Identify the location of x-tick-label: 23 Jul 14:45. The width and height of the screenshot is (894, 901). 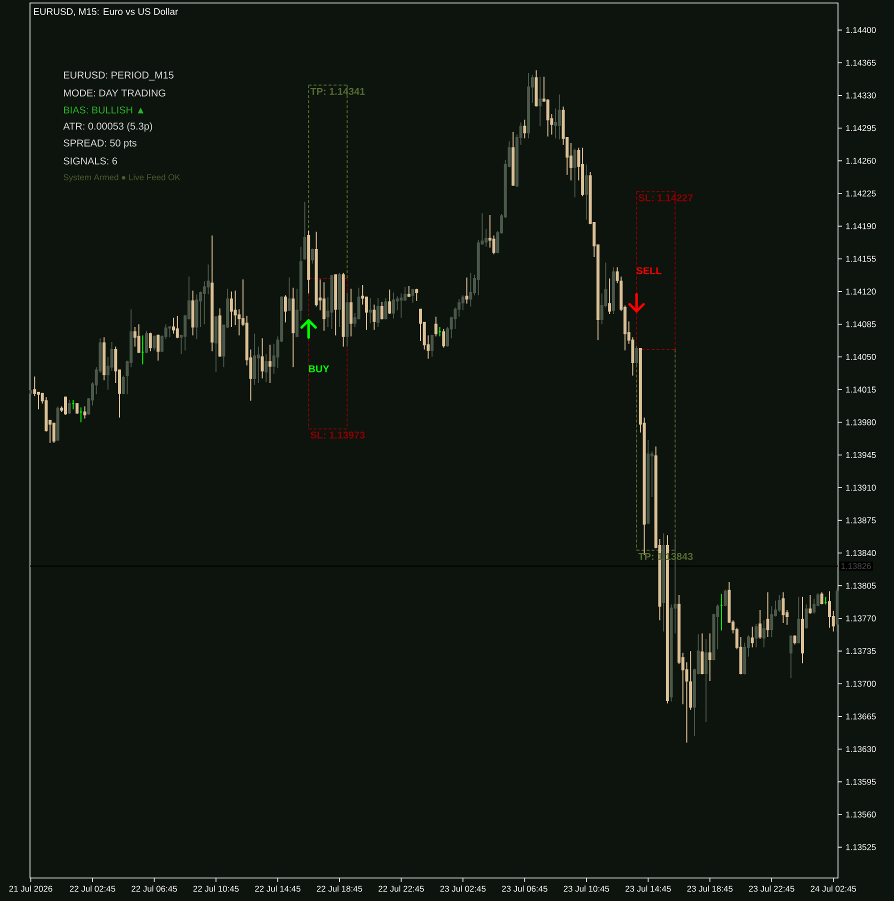
(648, 889).